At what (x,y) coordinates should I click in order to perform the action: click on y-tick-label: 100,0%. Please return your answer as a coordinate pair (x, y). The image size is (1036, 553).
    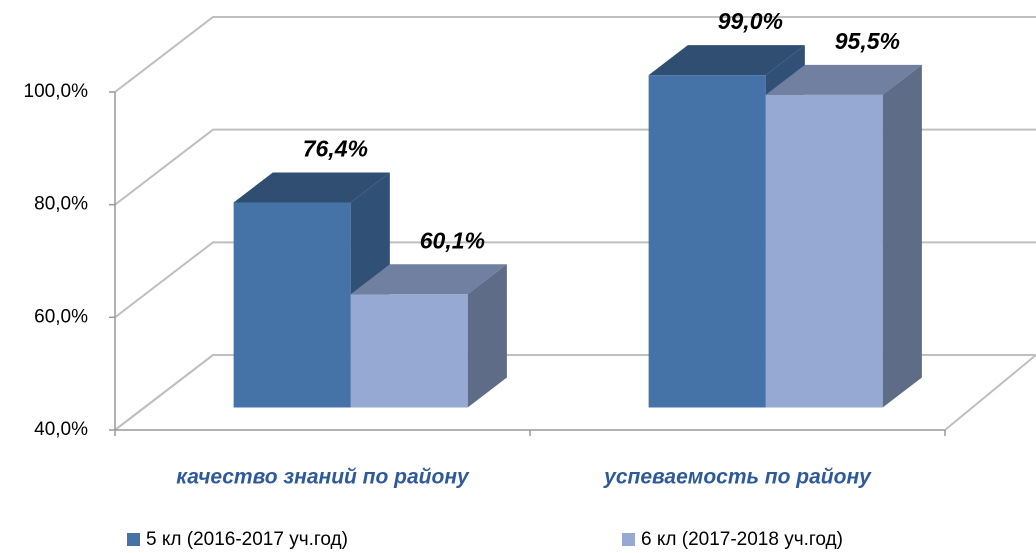
    Looking at the image, I should click on (56, 91).